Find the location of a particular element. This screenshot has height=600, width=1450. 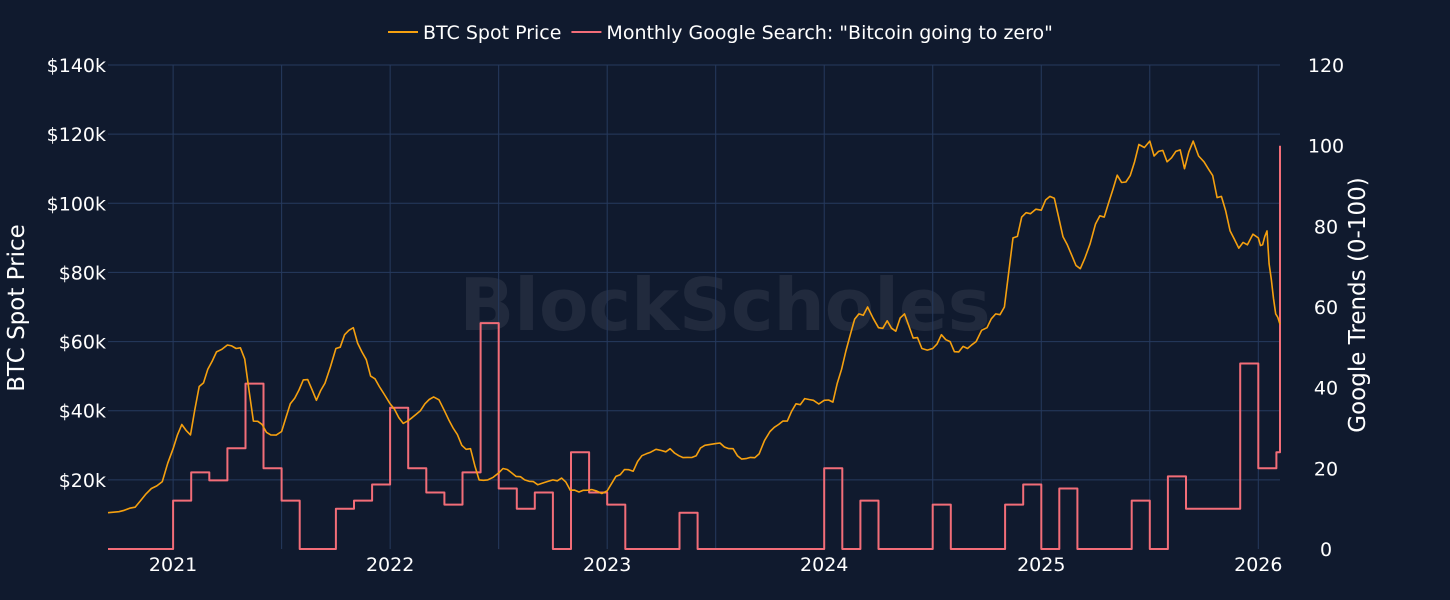

legend-label: BTC Spot Price is located at coordinates (492, 33).